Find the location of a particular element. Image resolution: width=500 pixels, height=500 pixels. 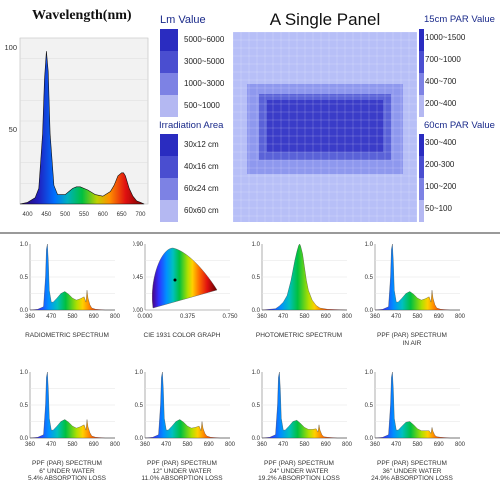

main-xticks: 400 450 500 550 600 650 700 is located at coordinates (85, 215).